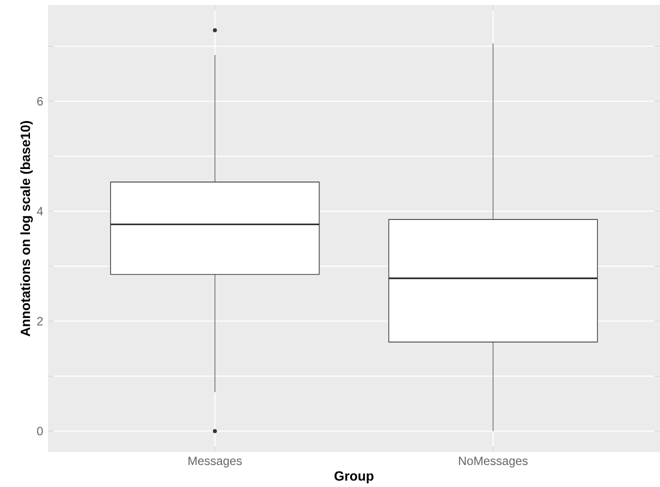  What do you see at coordinates (40, 431) in the screenshot?
I see `y-tick-label: 0` at bounding box center [40, 431].